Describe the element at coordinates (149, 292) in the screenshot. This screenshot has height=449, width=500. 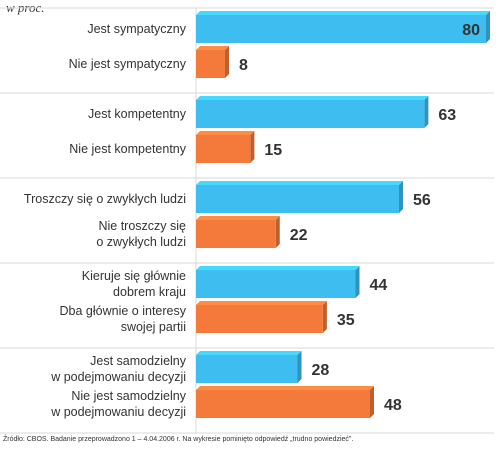
I see `category-label: dobrem kraju` at that location.